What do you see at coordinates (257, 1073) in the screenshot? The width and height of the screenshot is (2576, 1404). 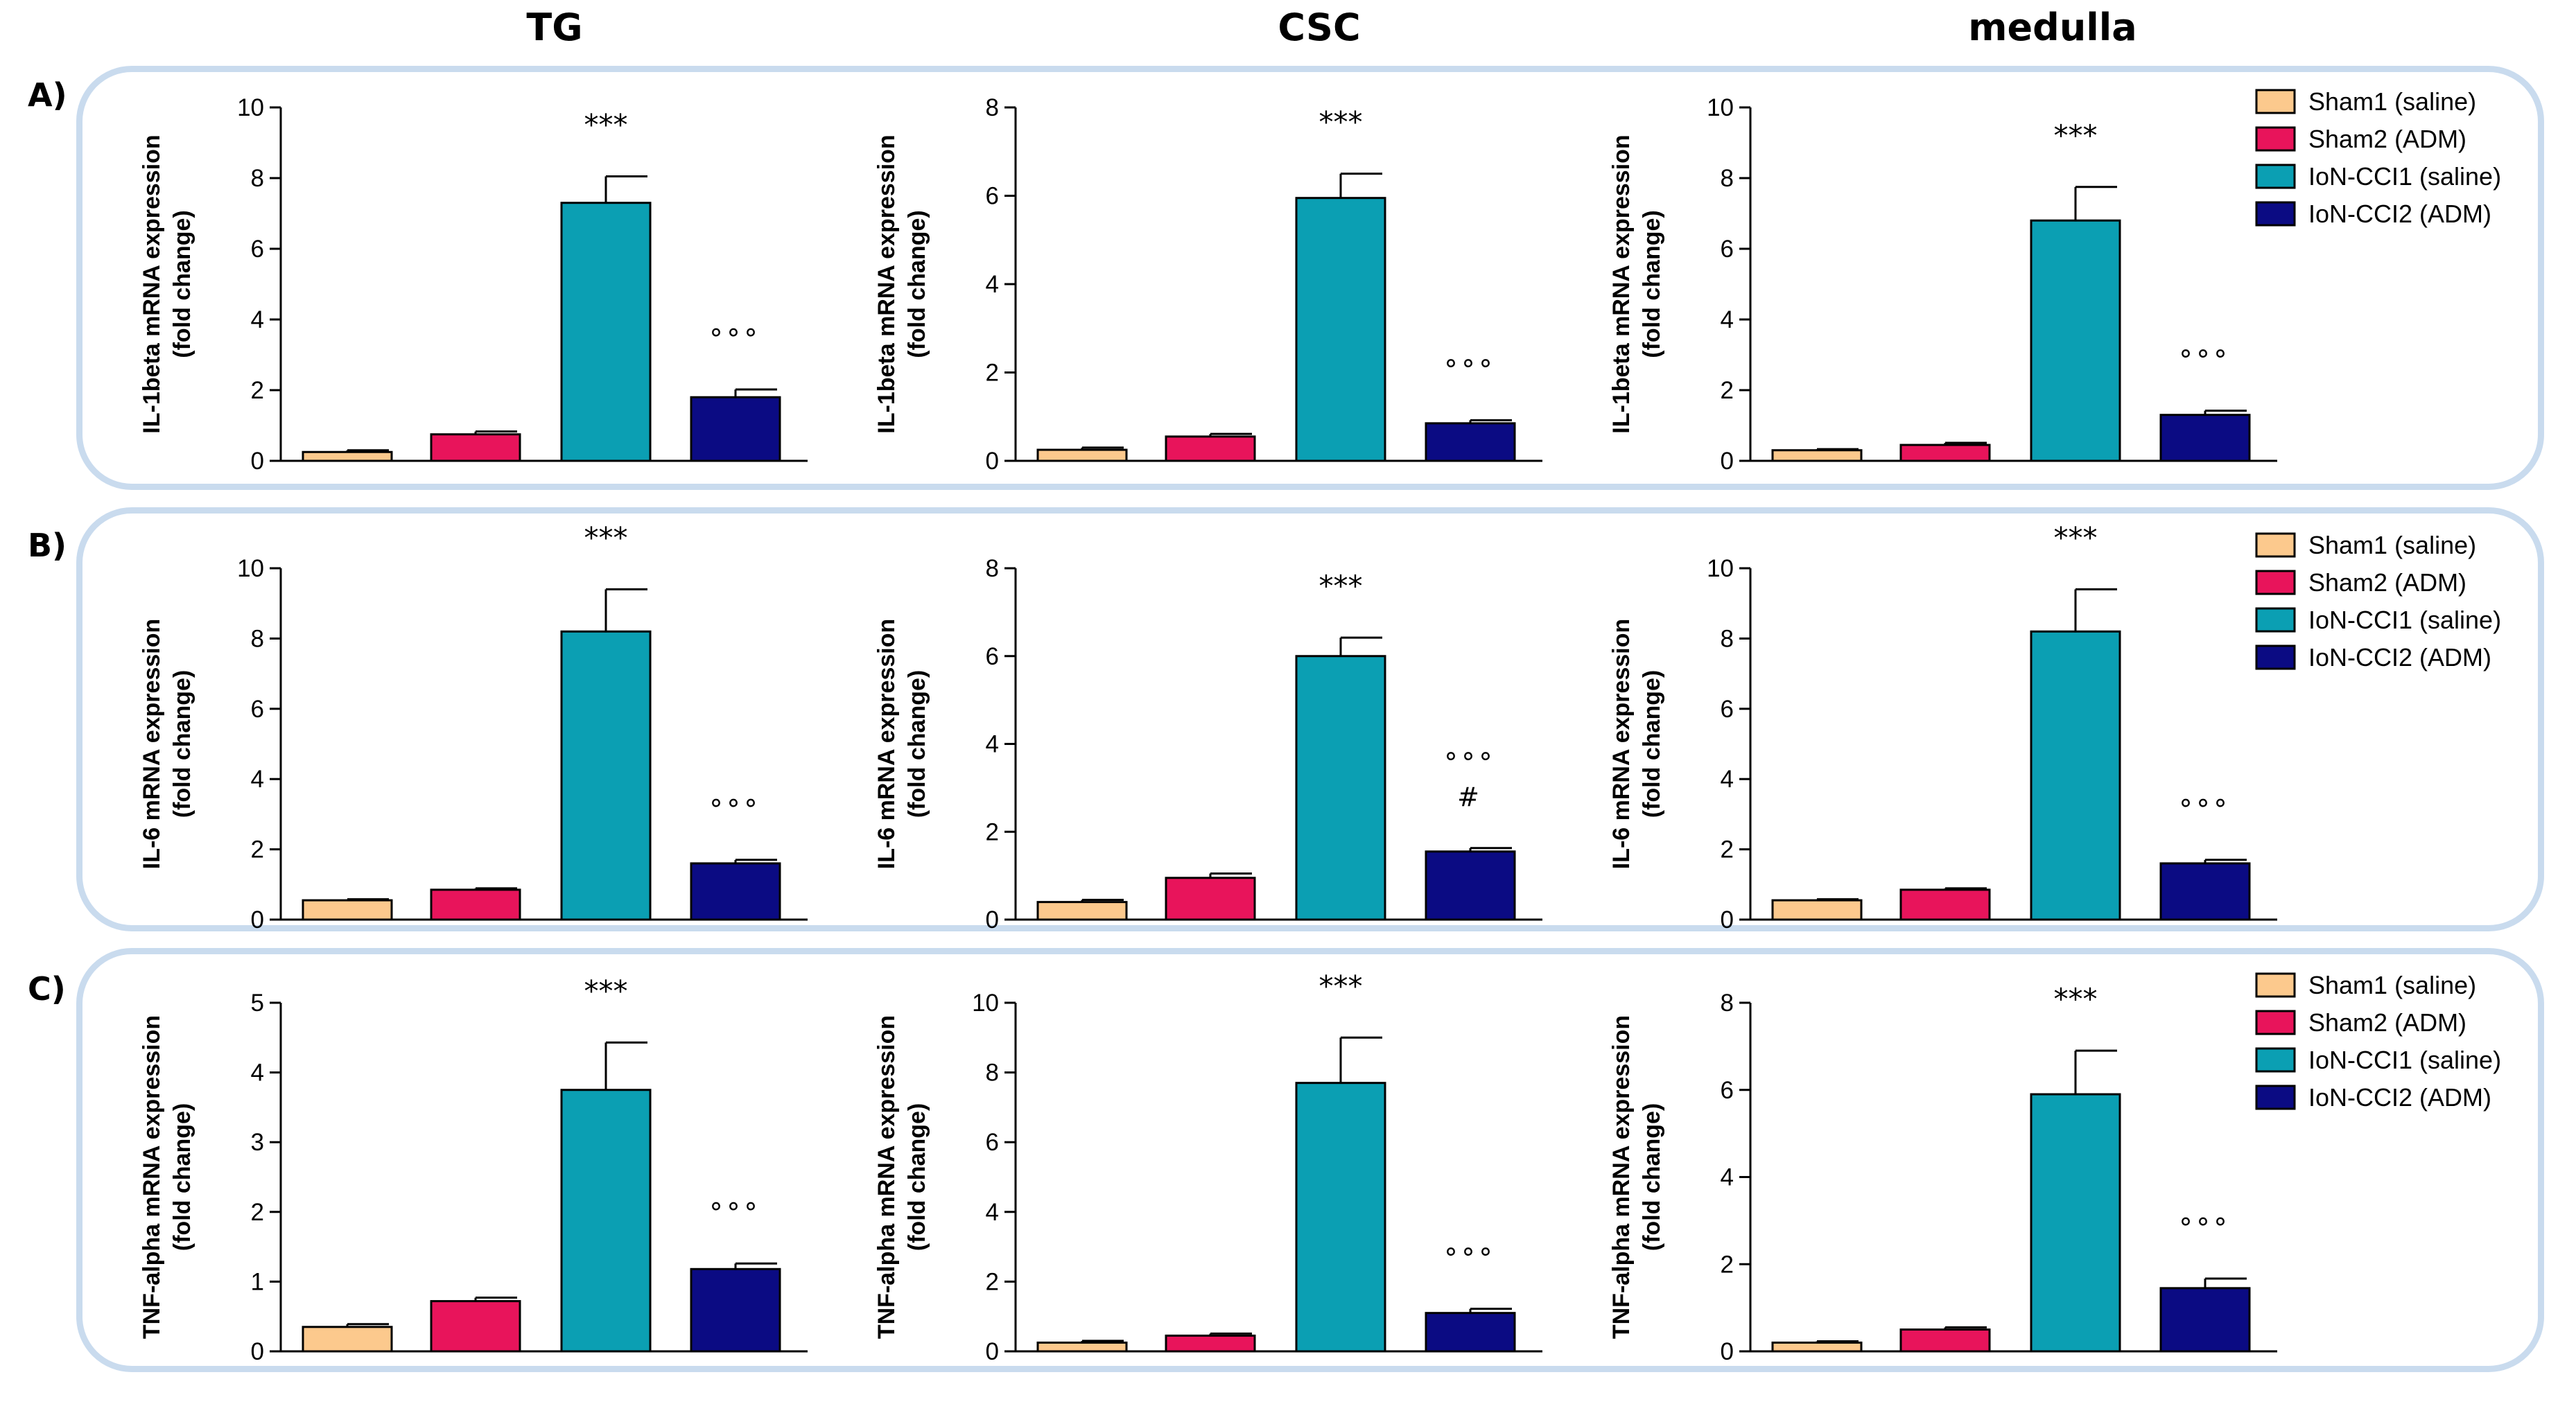 I see `chart-c-tg-ytick-label: 4` at bounding box center [257, 1073].